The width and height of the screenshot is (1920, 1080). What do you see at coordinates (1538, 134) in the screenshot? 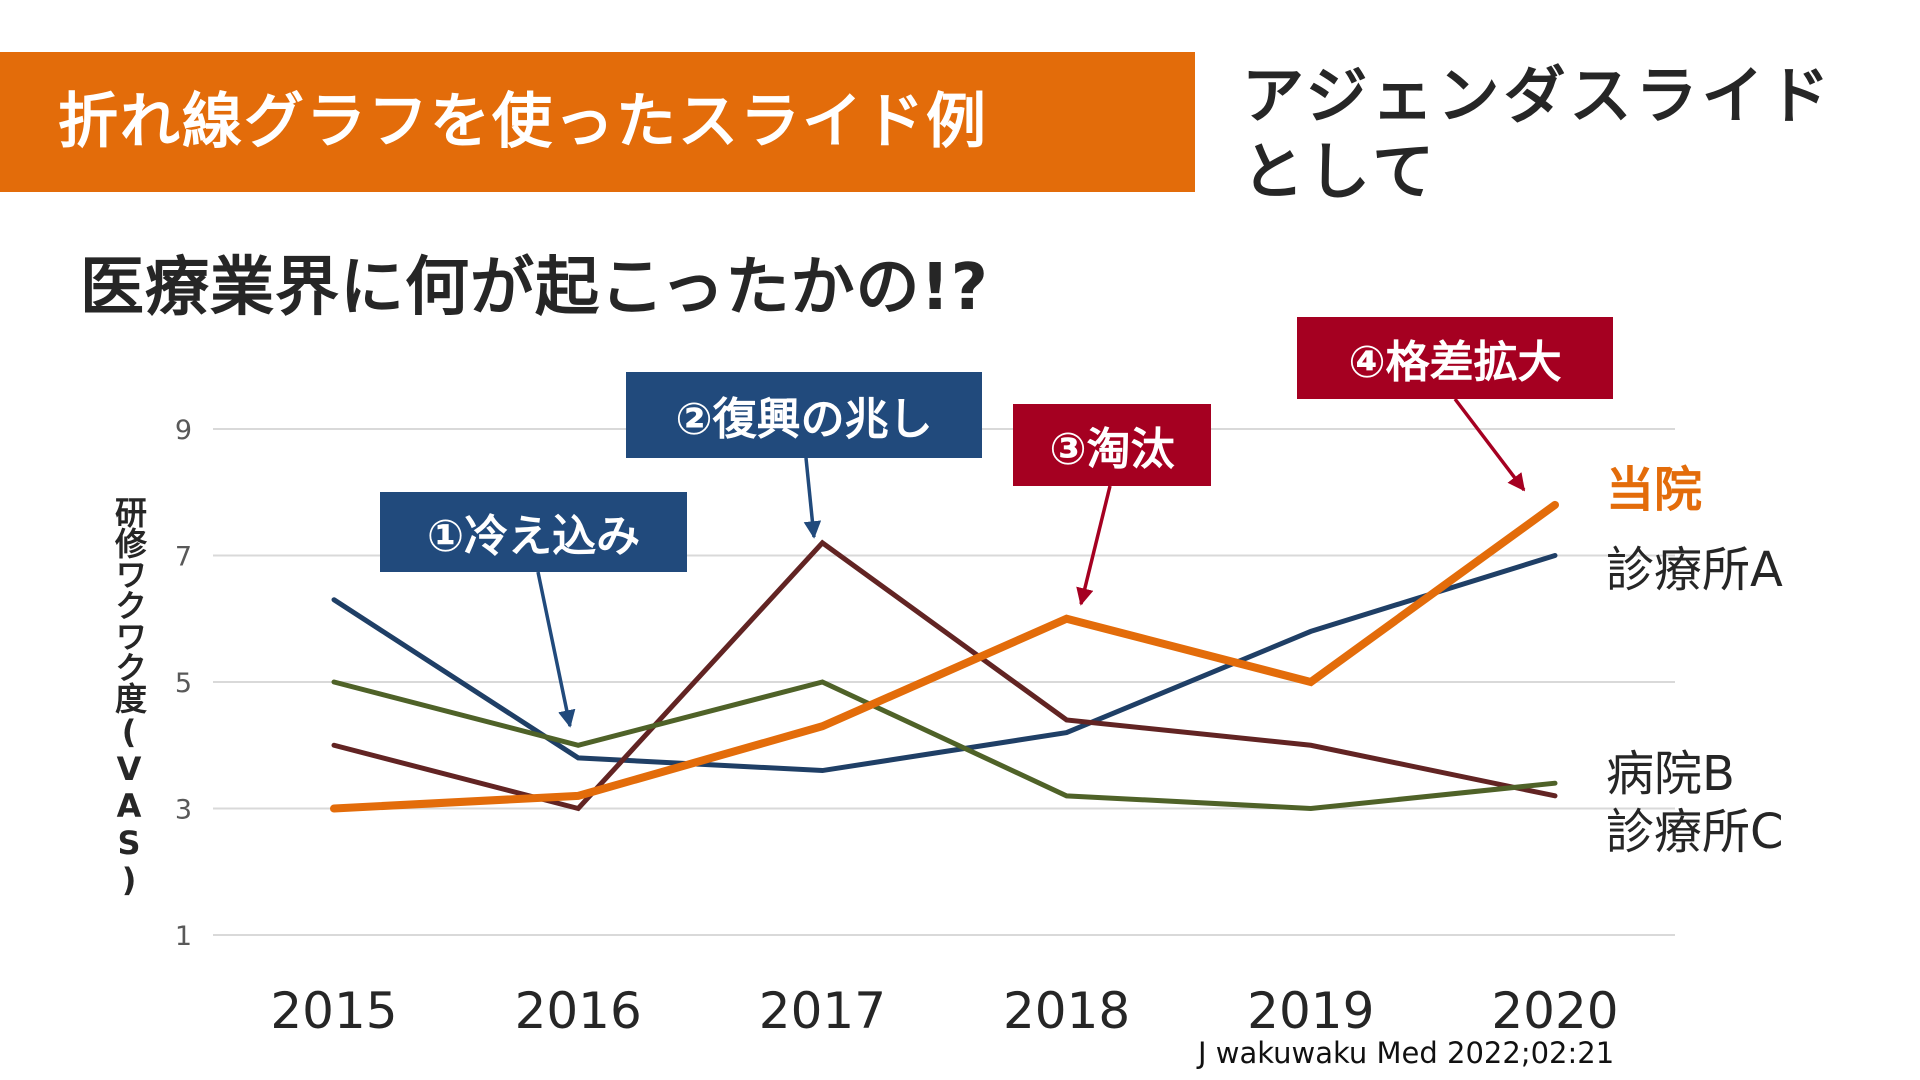
I see `side-note: アジェンダスライド として` at bounding box center [1538, 134].